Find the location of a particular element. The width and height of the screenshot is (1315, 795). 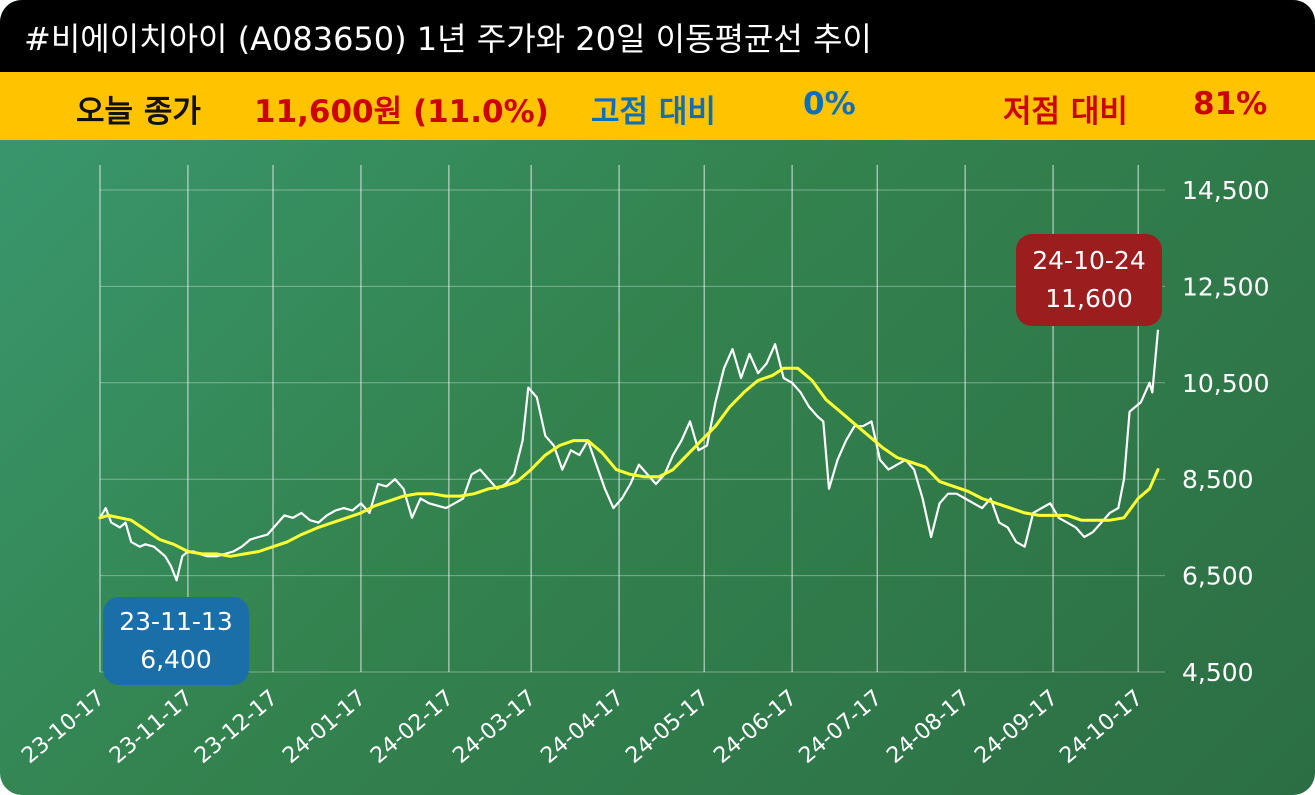

x-tick-label: 24-04-17 is located at coordinates (582, 726).